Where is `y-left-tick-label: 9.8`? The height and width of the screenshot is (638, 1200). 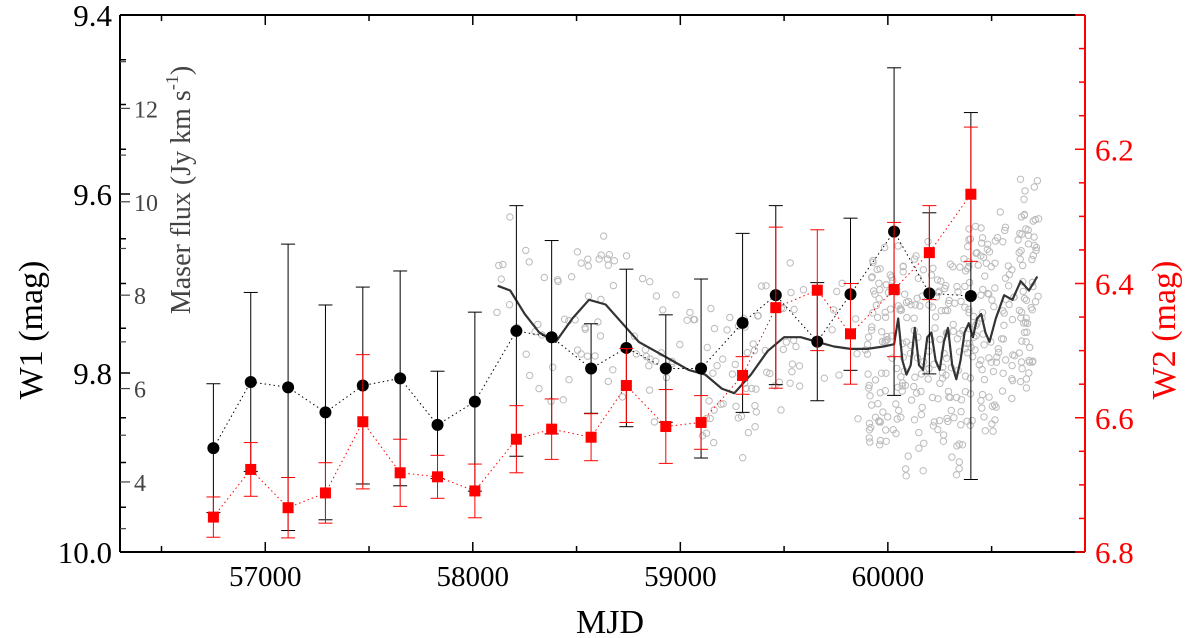
y-left-tick-label: 9.8 is located at coordinates (92, 373).